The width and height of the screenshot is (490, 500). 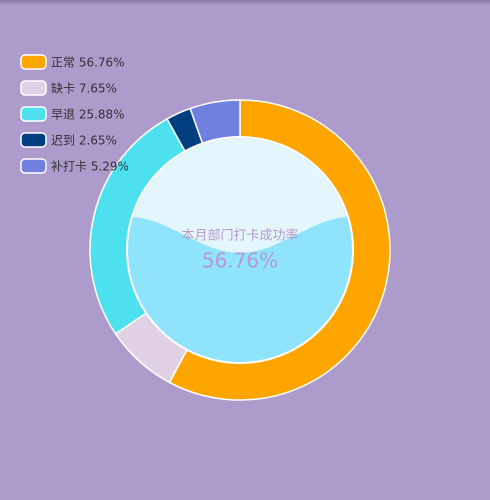 I want to click on legend-label: 早退 25.88%, so click(x=88, y=115).